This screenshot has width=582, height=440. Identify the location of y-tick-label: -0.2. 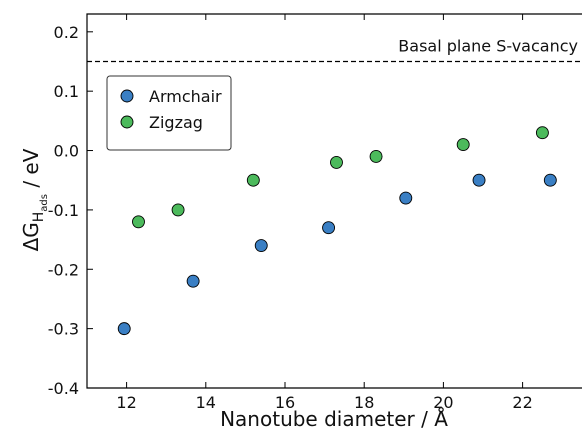
(63, 269).